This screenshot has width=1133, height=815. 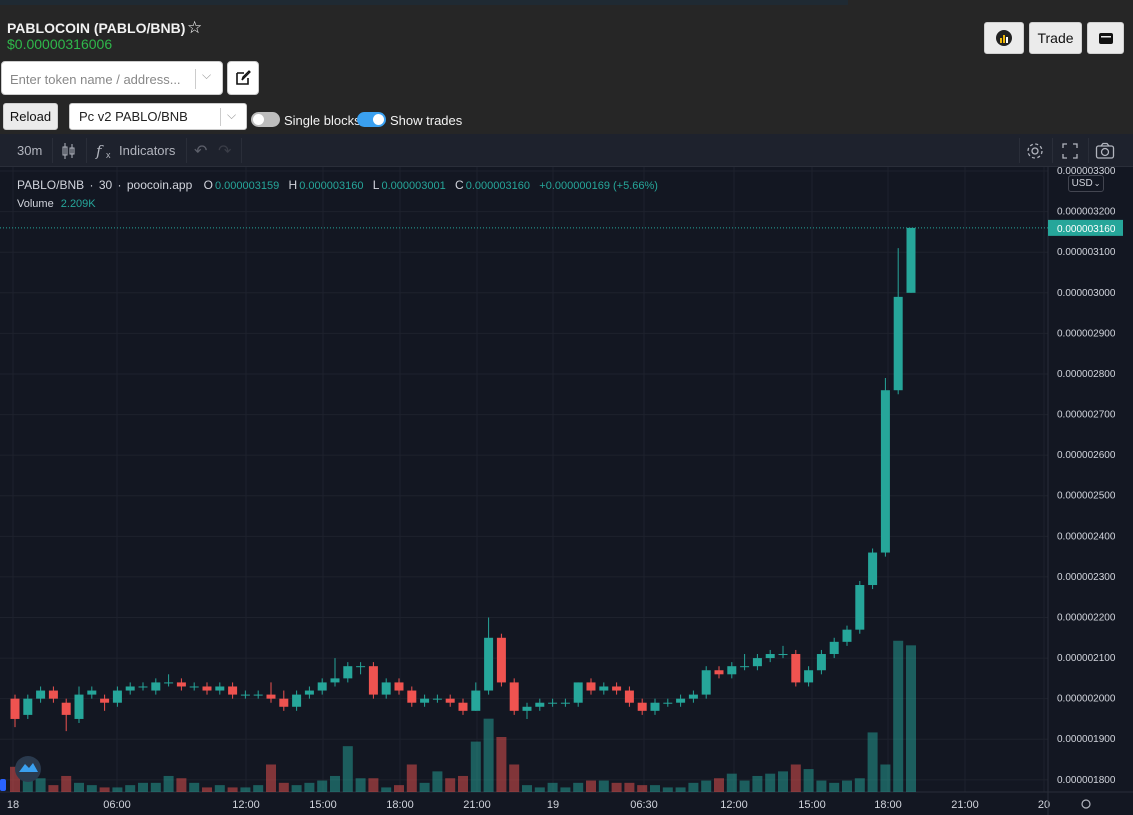 What do you see at coordinates (60, 44) in the screenshot?
I see `token-price: $0.00000316006` at bounding box center [60, 44].